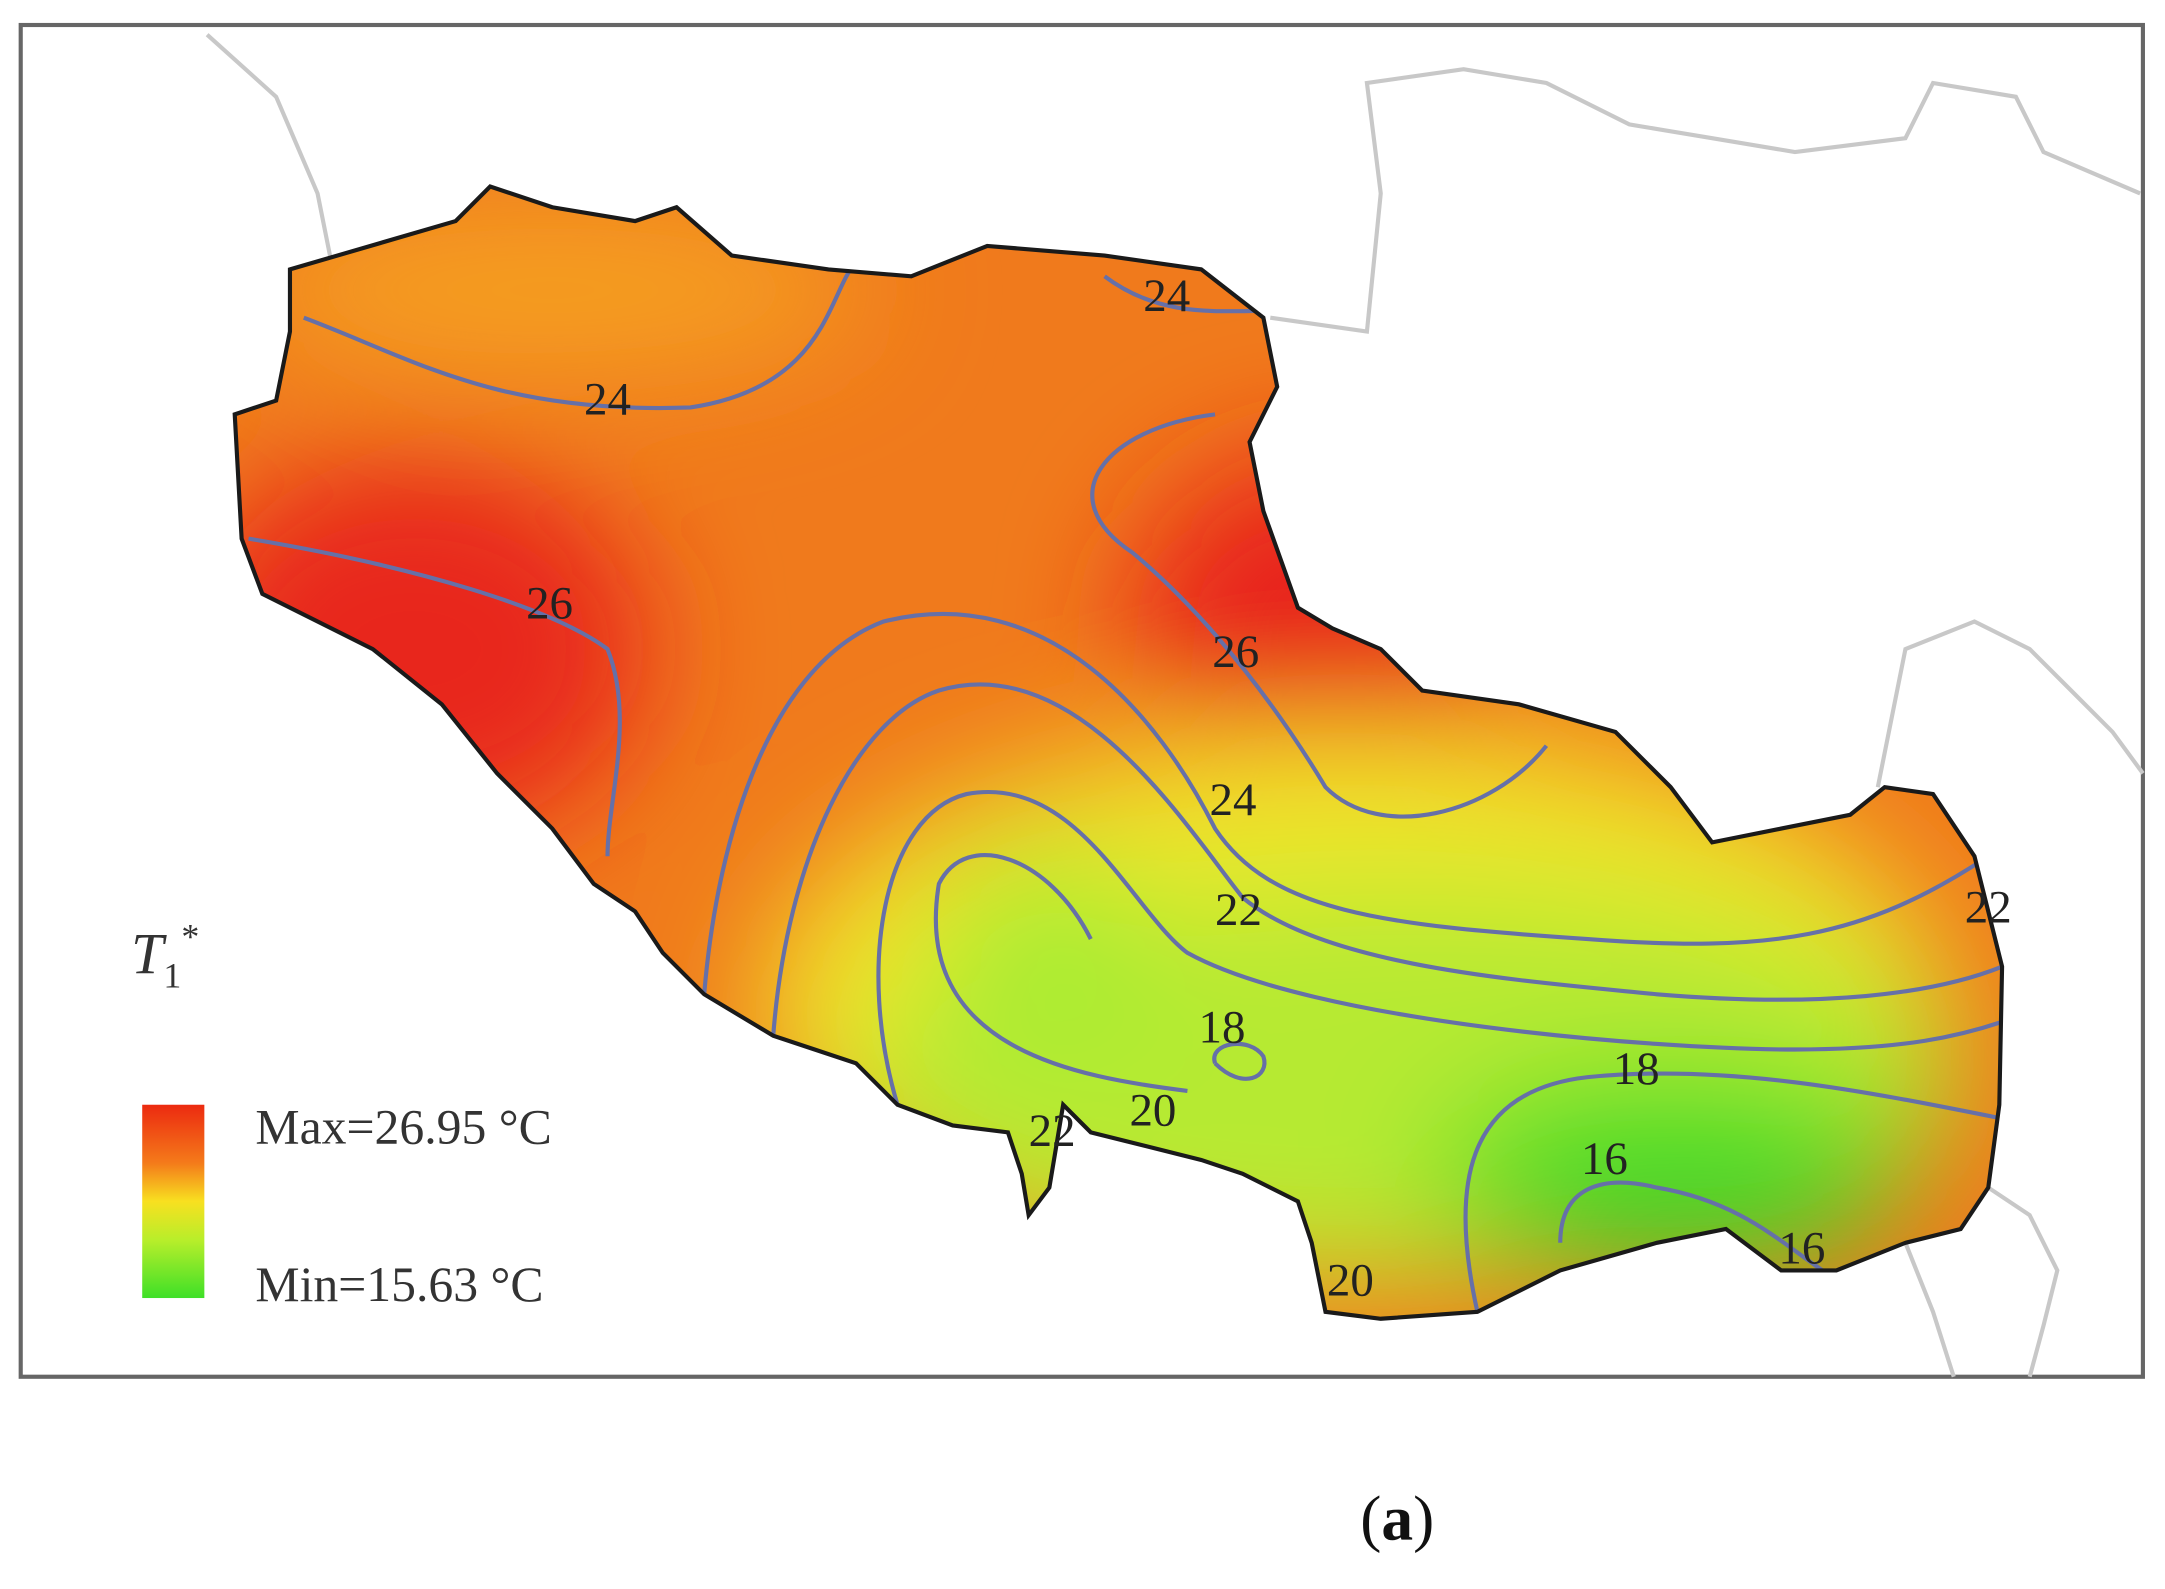 The width and height of the screenshot is (2165, 1589). I want to click on legend-title: T1*, so click(165, 956).